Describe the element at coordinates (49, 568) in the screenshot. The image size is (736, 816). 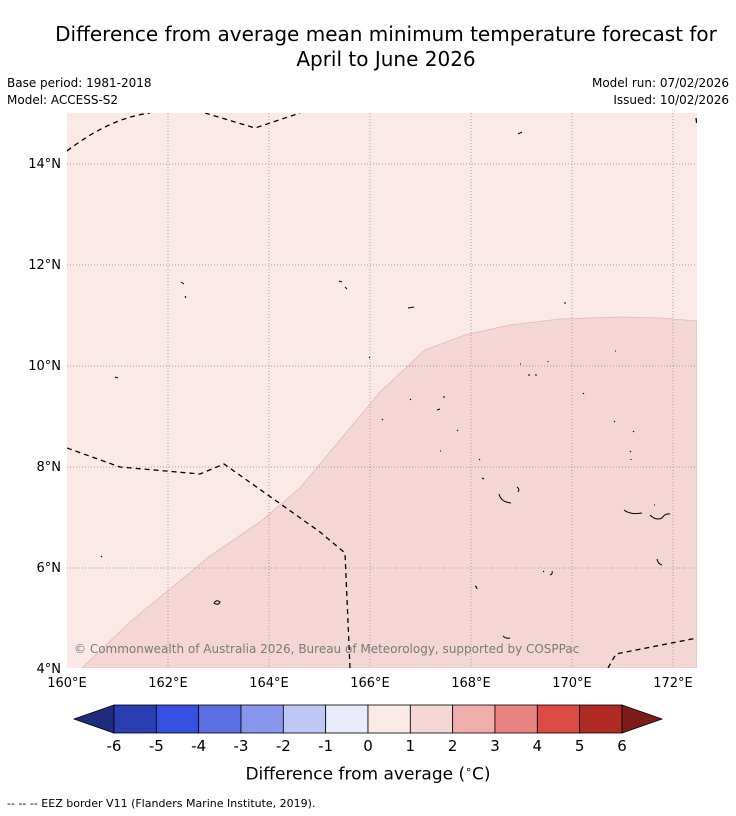
I see `lat-tick: 6°N` at that location.